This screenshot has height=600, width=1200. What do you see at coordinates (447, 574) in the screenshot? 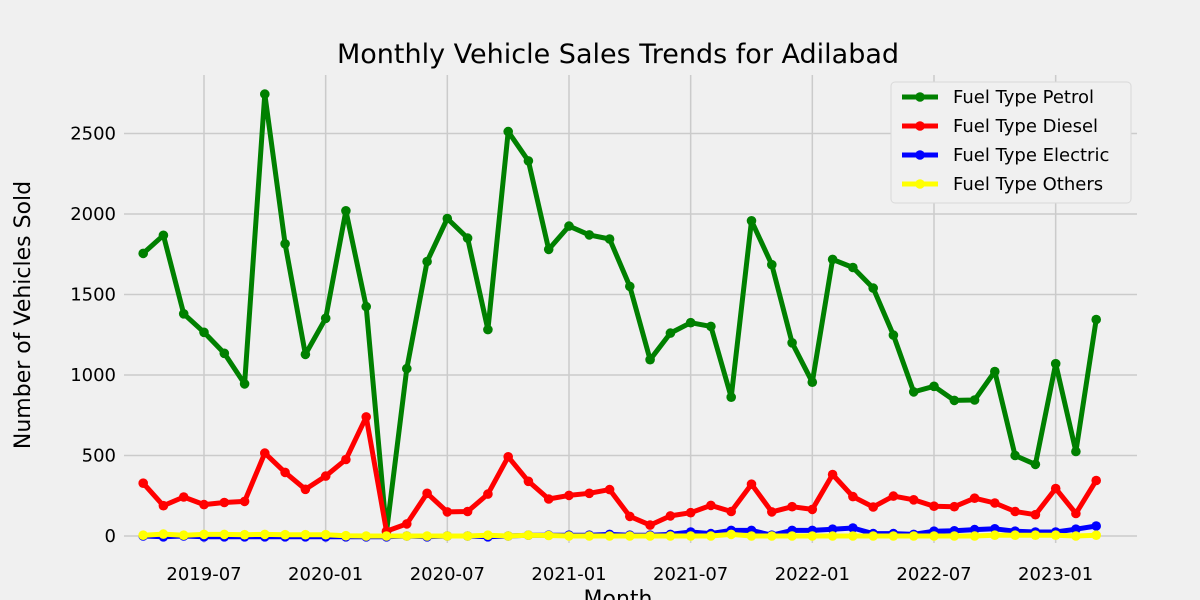
I see `x-tick-label: 2020-07` at bounding box center [447, 574].